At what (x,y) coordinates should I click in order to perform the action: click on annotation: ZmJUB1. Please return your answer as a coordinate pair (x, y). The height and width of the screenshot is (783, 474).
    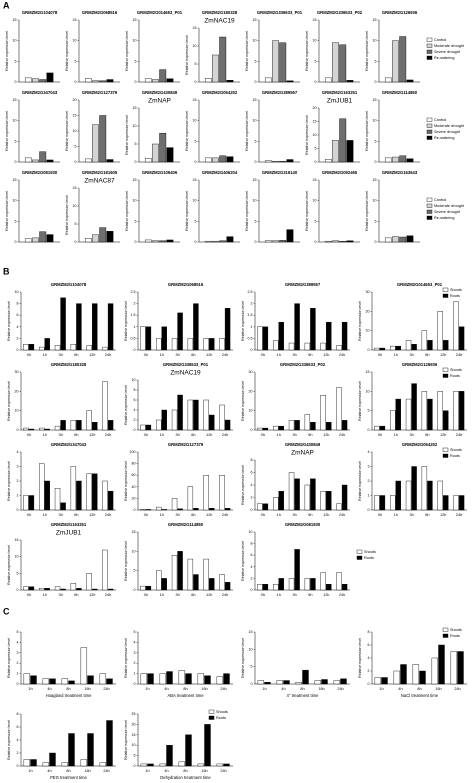
    Looking at the image, I should click on (69, 533).